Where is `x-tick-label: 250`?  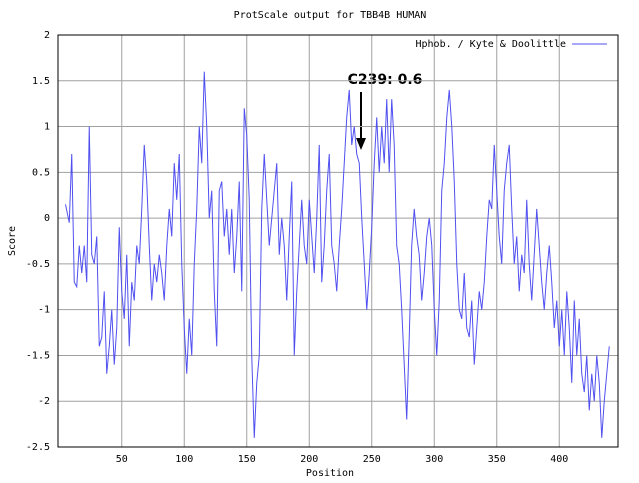 x-tick-label: 250 is located at coordinates (372, 459).